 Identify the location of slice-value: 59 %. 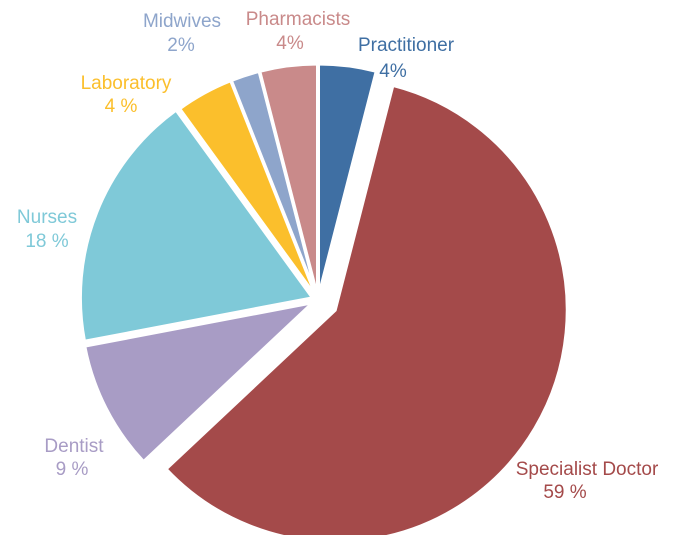
(564, 492).